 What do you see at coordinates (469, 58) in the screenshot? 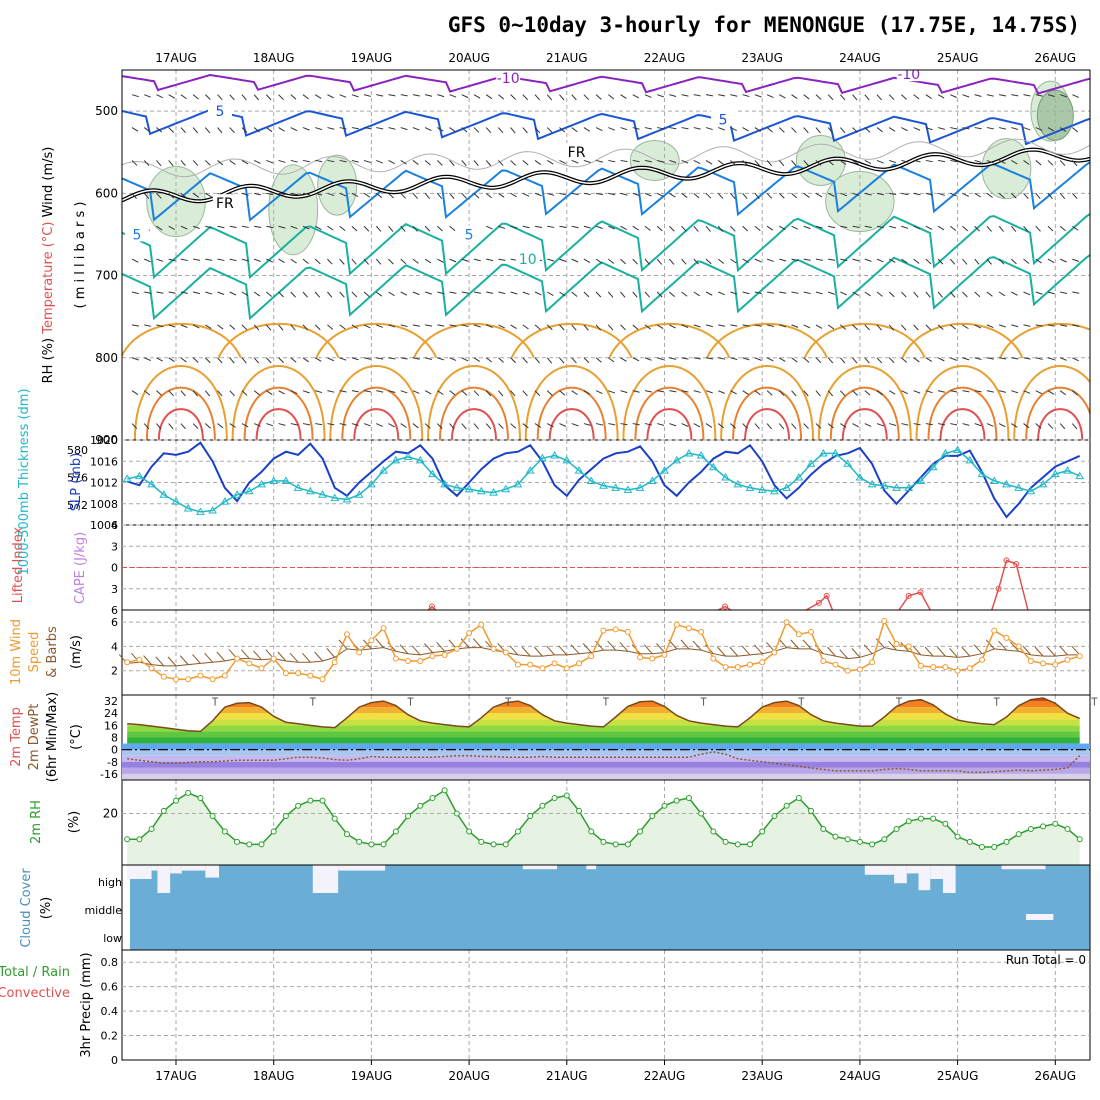
I see `top-date-label: 20AUG` at bounding box center [469, 58].